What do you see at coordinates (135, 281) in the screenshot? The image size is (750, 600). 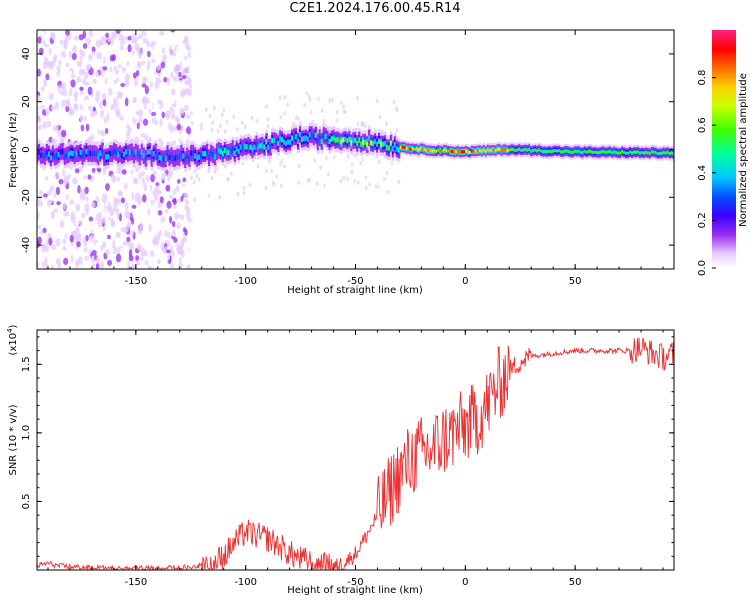 I see `heatmap-x-tick-label: -150` at bounding box center [135, 281].